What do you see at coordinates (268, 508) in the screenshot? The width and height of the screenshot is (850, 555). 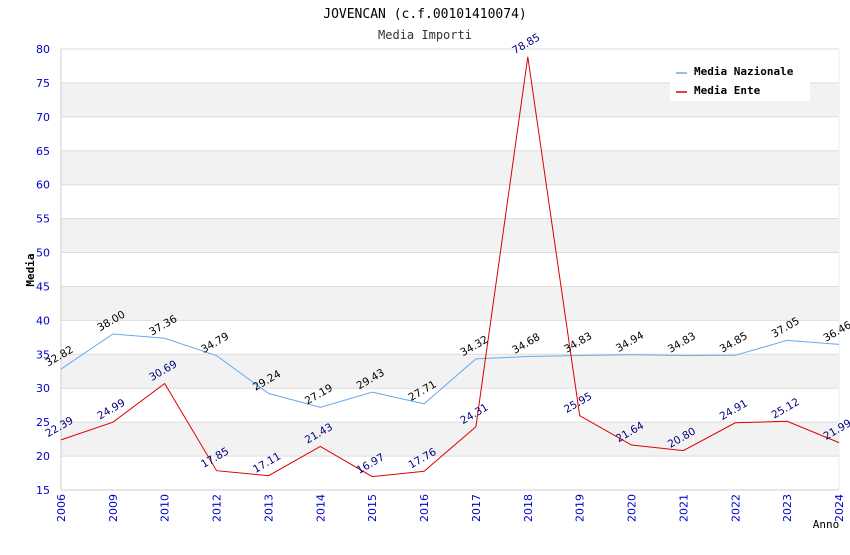 I see `x-tick-label: 2013` at bounding box center [268, 508].